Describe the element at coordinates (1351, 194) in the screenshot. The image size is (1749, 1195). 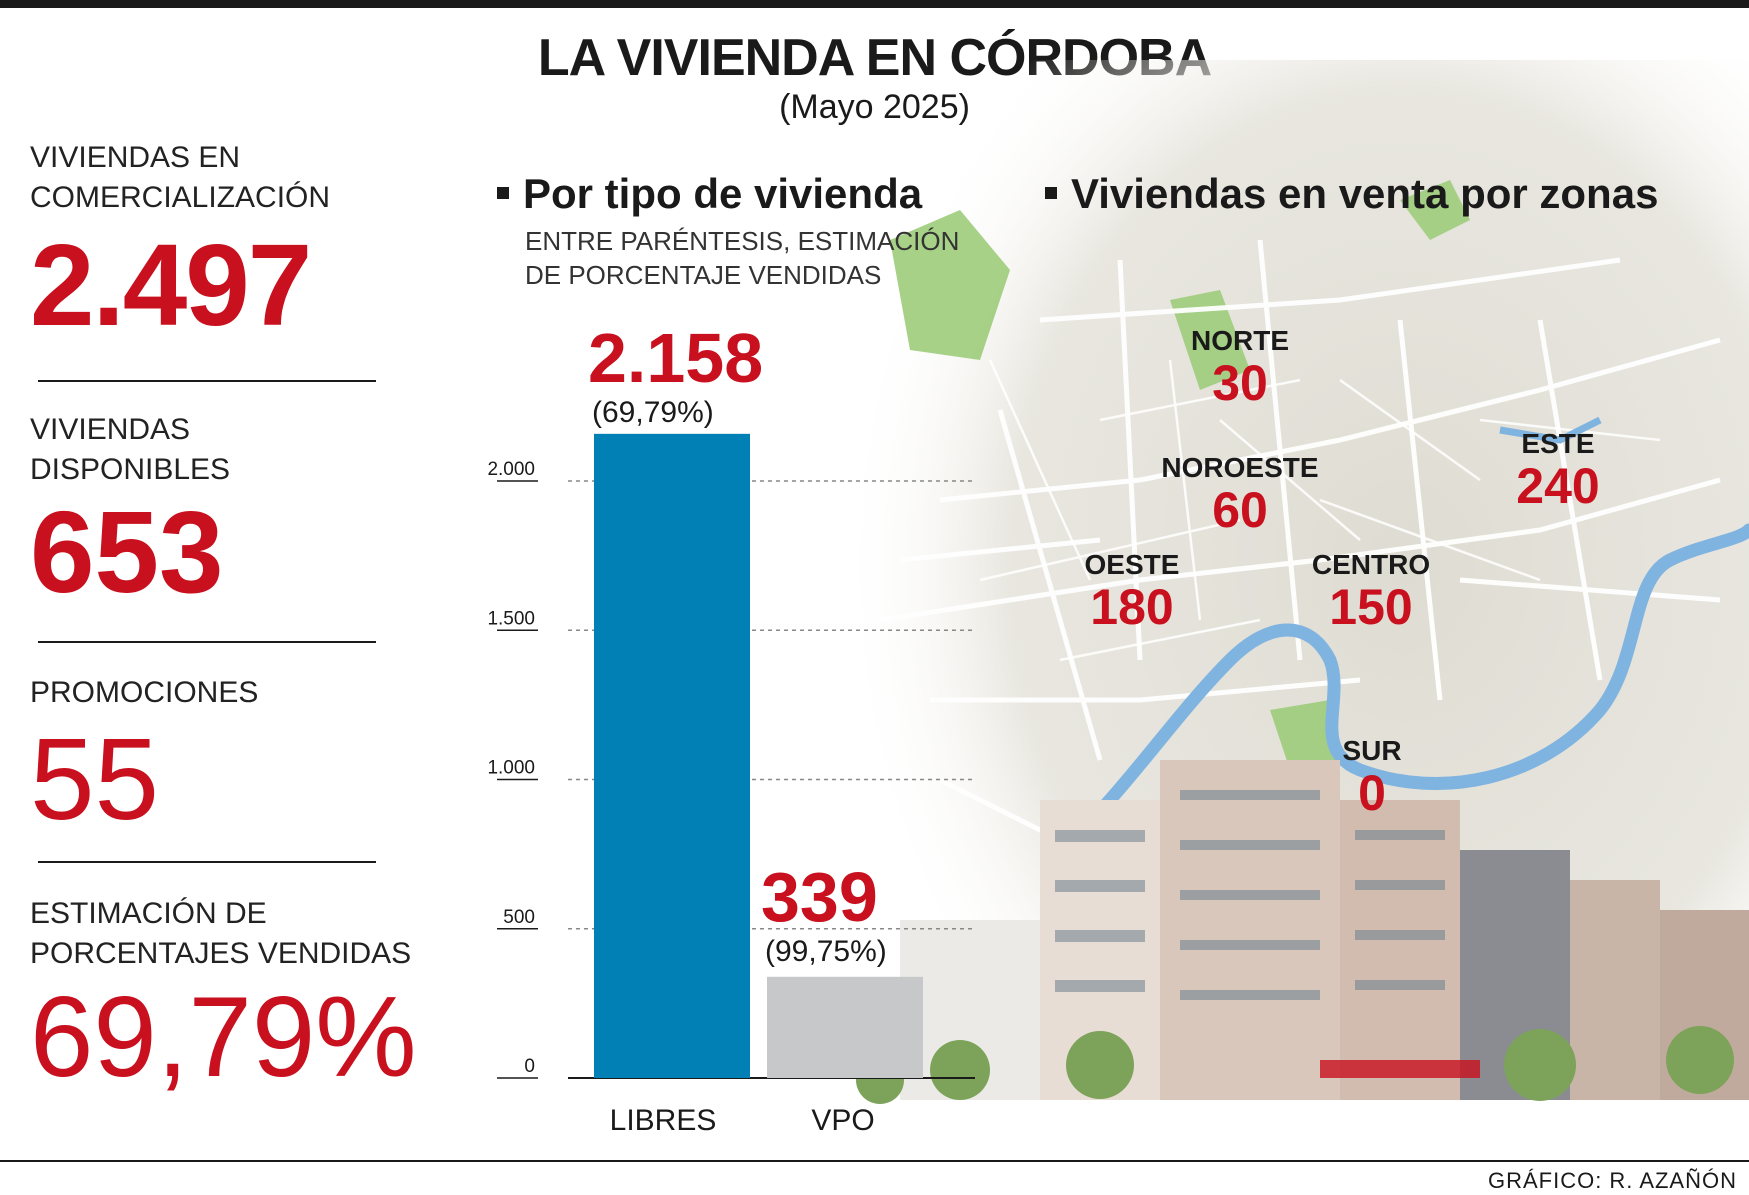
I see `map-section-heading: Viviendas en venta por zonas` at that location.